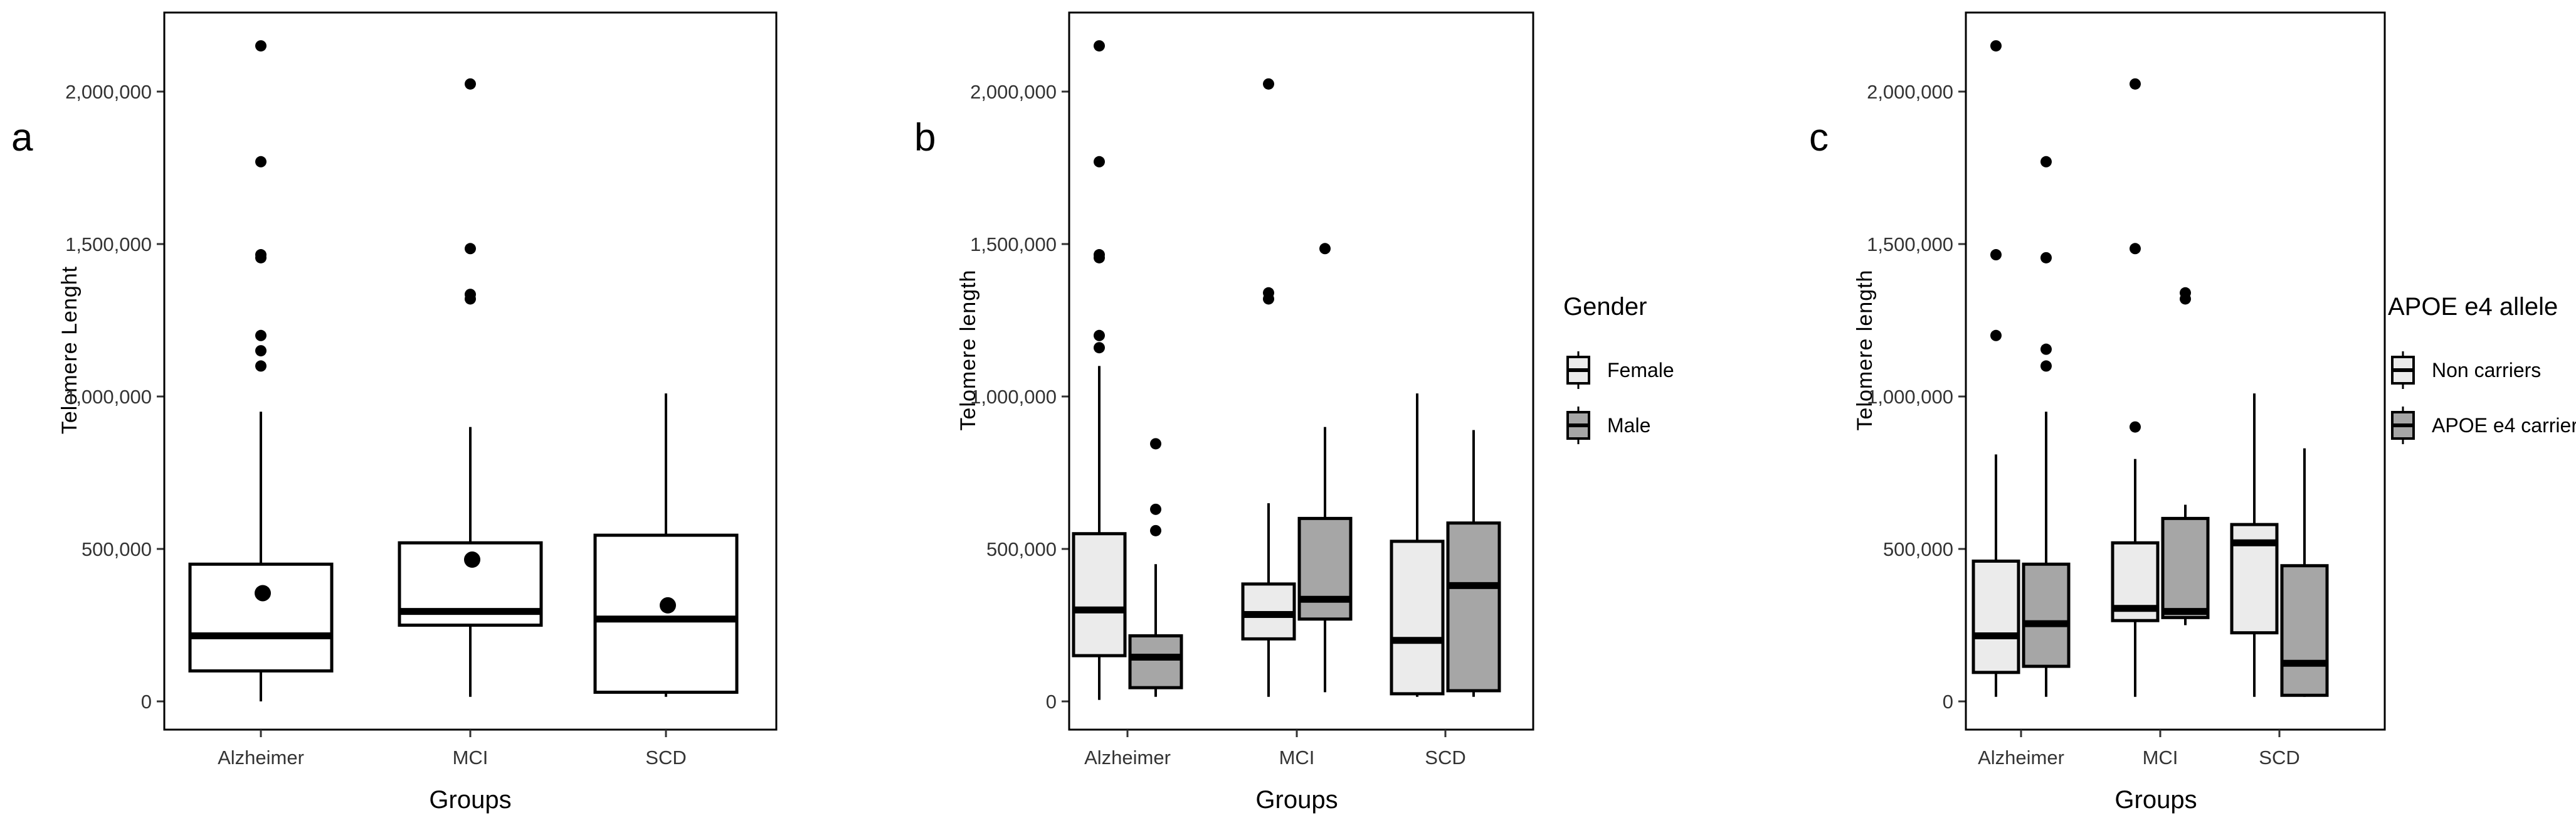 The image size is (2576, 830). I want to click on panel-b-y-ticks: 0 500,000 1,000,000 1,500,000 2,000,000, so click(1020, 397).